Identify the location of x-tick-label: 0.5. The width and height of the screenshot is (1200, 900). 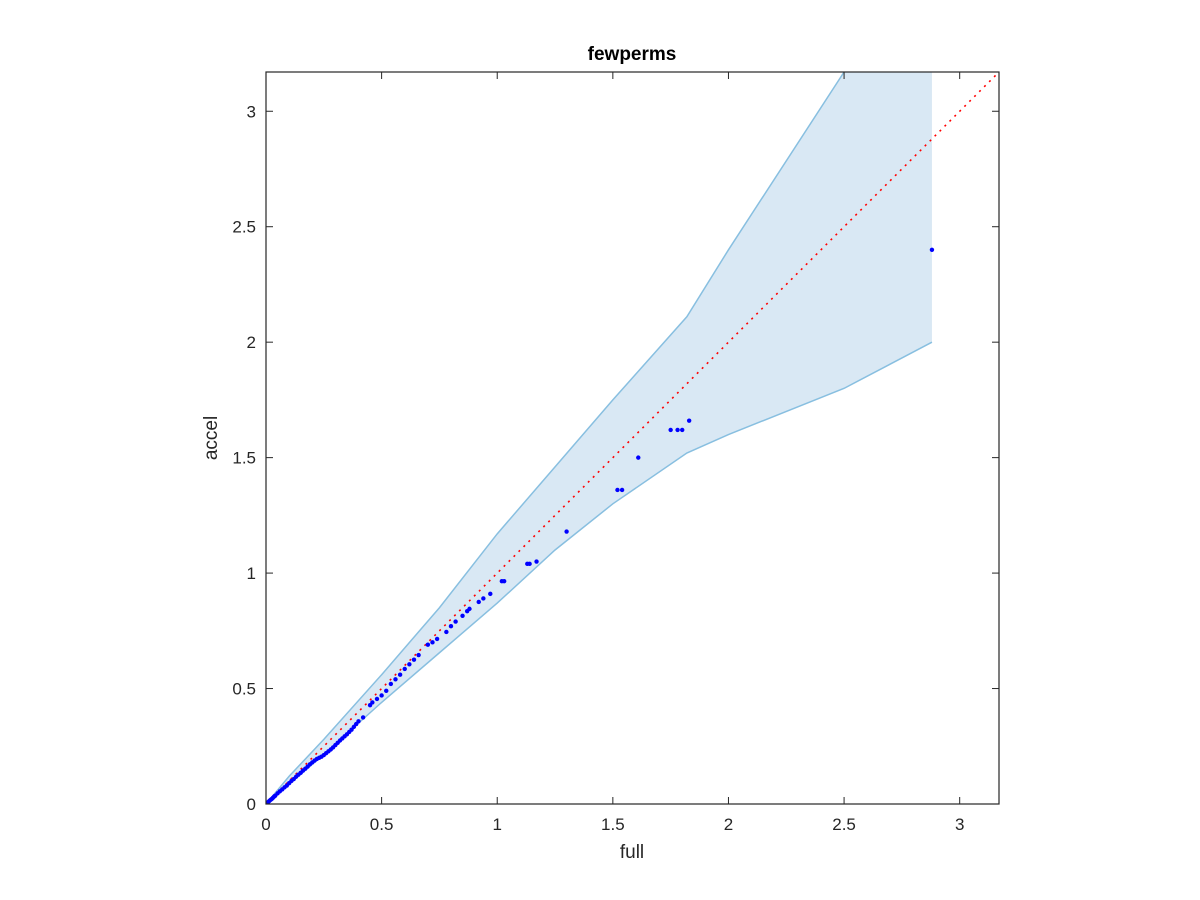
(382, 824).